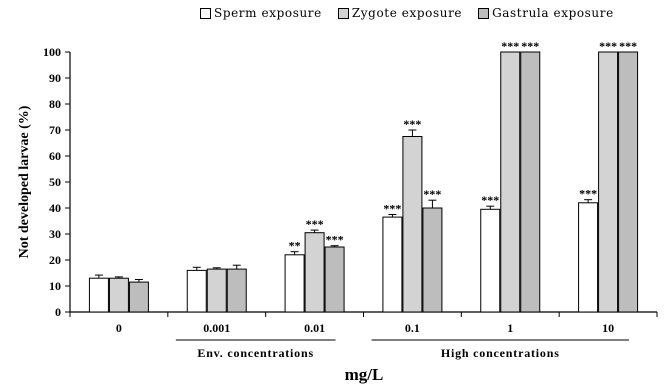 The width and height of the screenshot is (664, 384). What do you see at coordinates (364, 374) in the screenshot?
I see `x-axis-title: mg/L` at bounding box center [364, 374].